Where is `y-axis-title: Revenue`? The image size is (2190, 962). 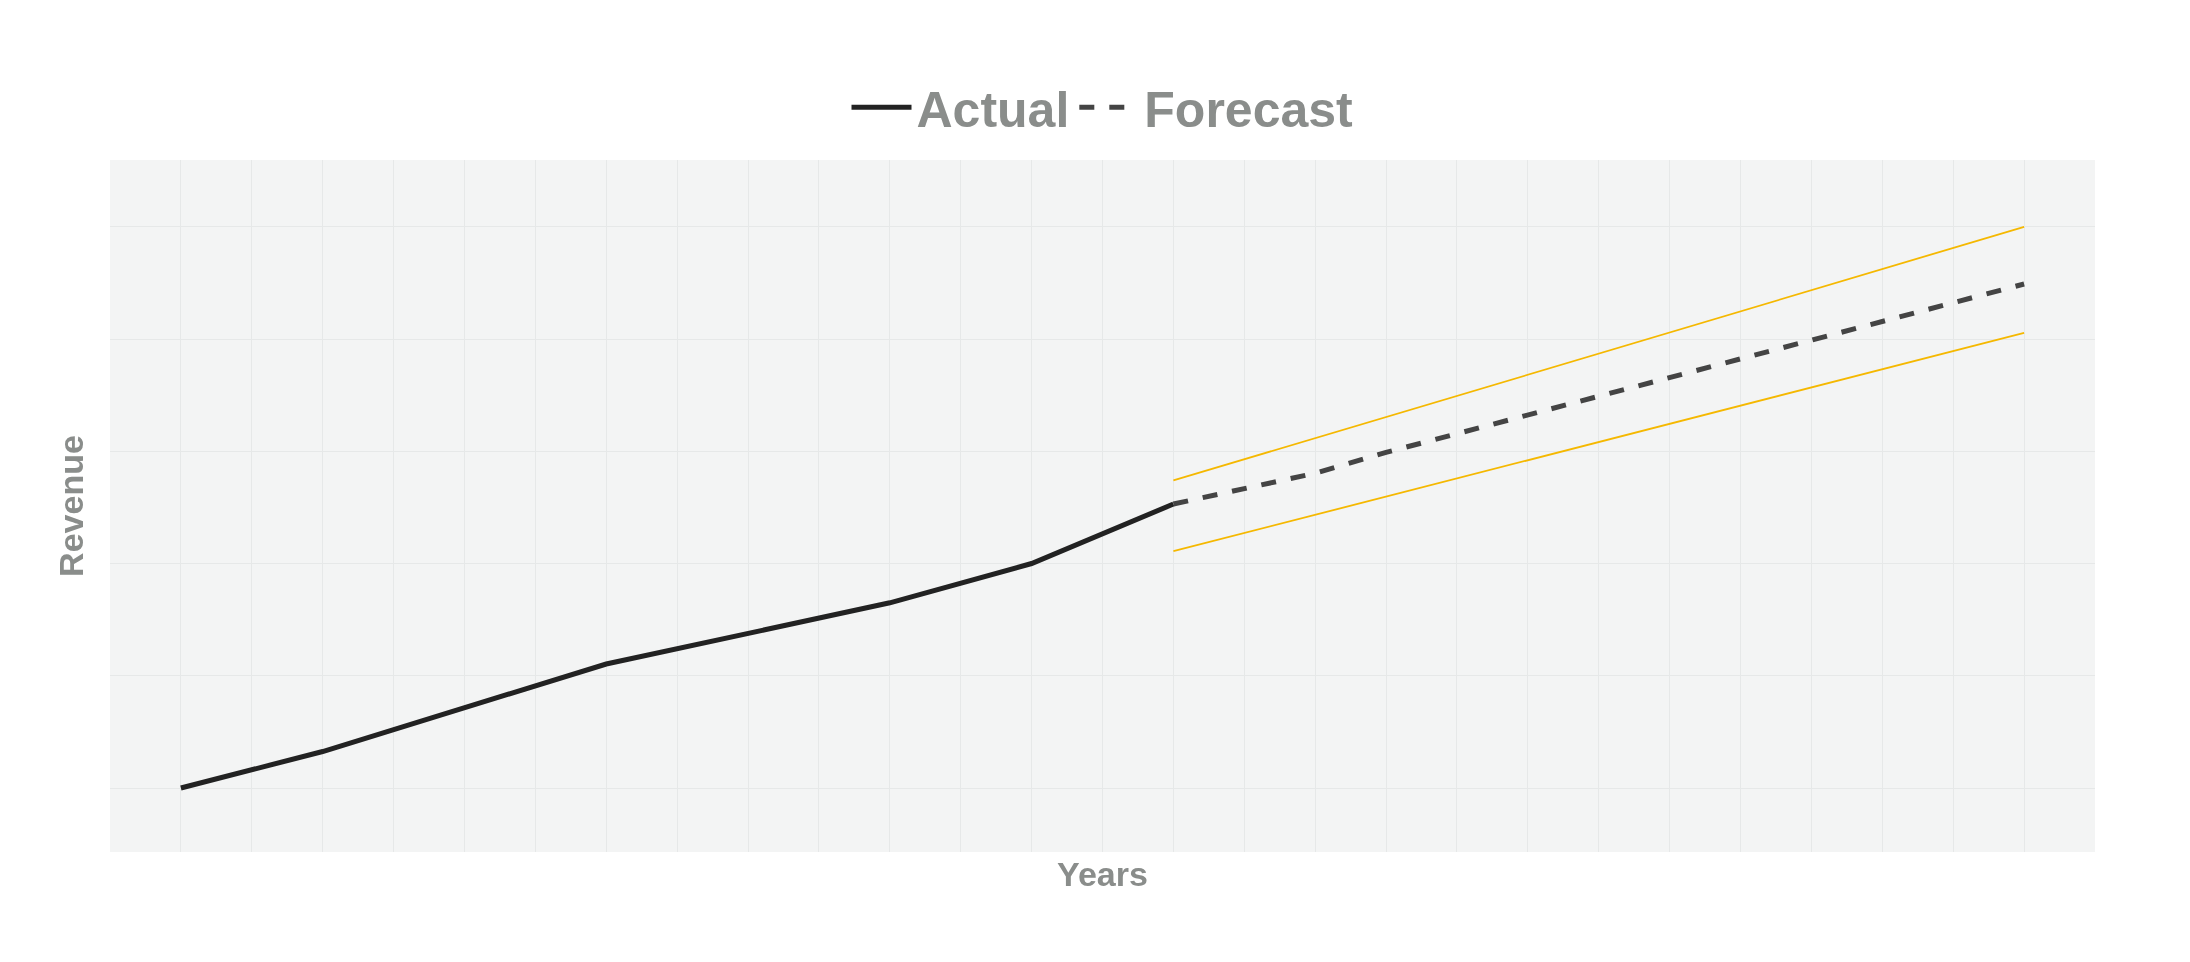
y-axis-title: Revenue is located at coordinates (70, 506).